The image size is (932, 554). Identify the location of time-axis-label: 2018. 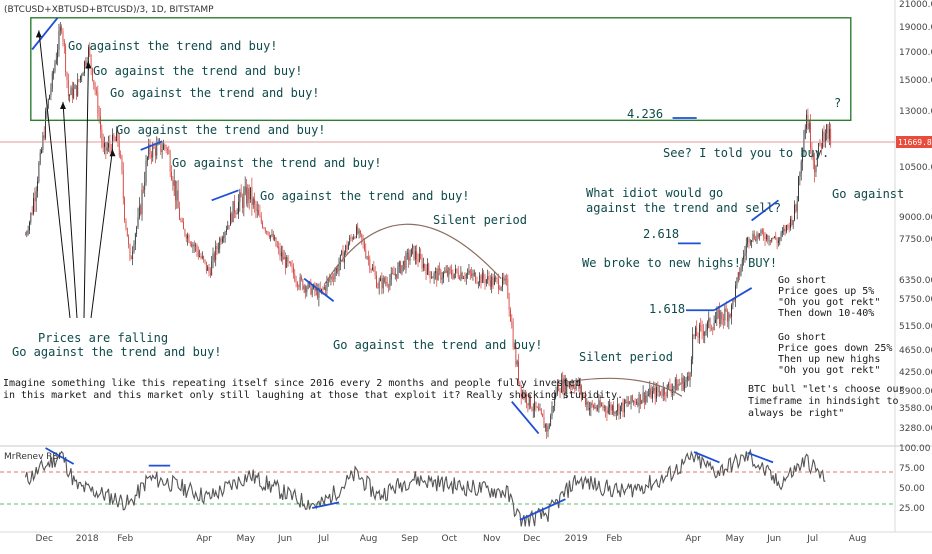
(87, 539).